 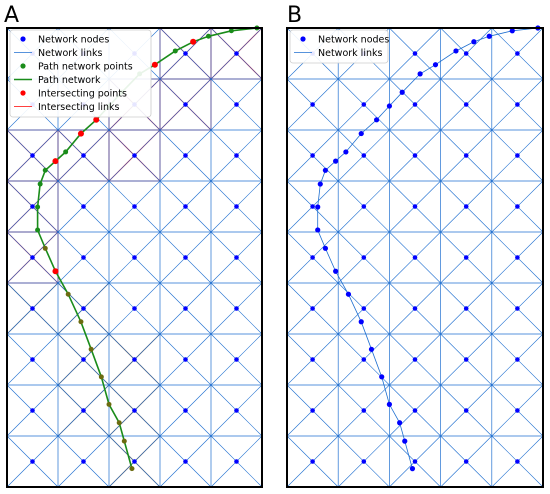 What do you see at coordinates (353, 39) in the screenshot?
I see `legend-label: Network nodes` at bounding box center [353, 39].